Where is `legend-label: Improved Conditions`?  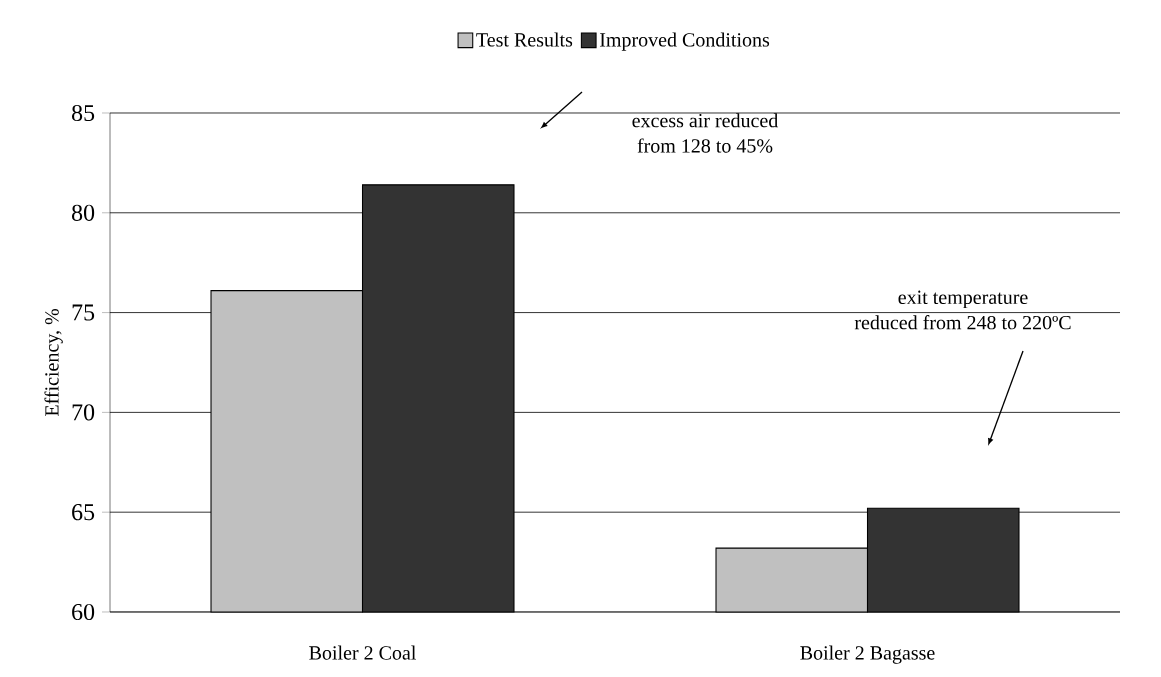 legend-label: Improved Conditions is located at coordinates (684, 41).